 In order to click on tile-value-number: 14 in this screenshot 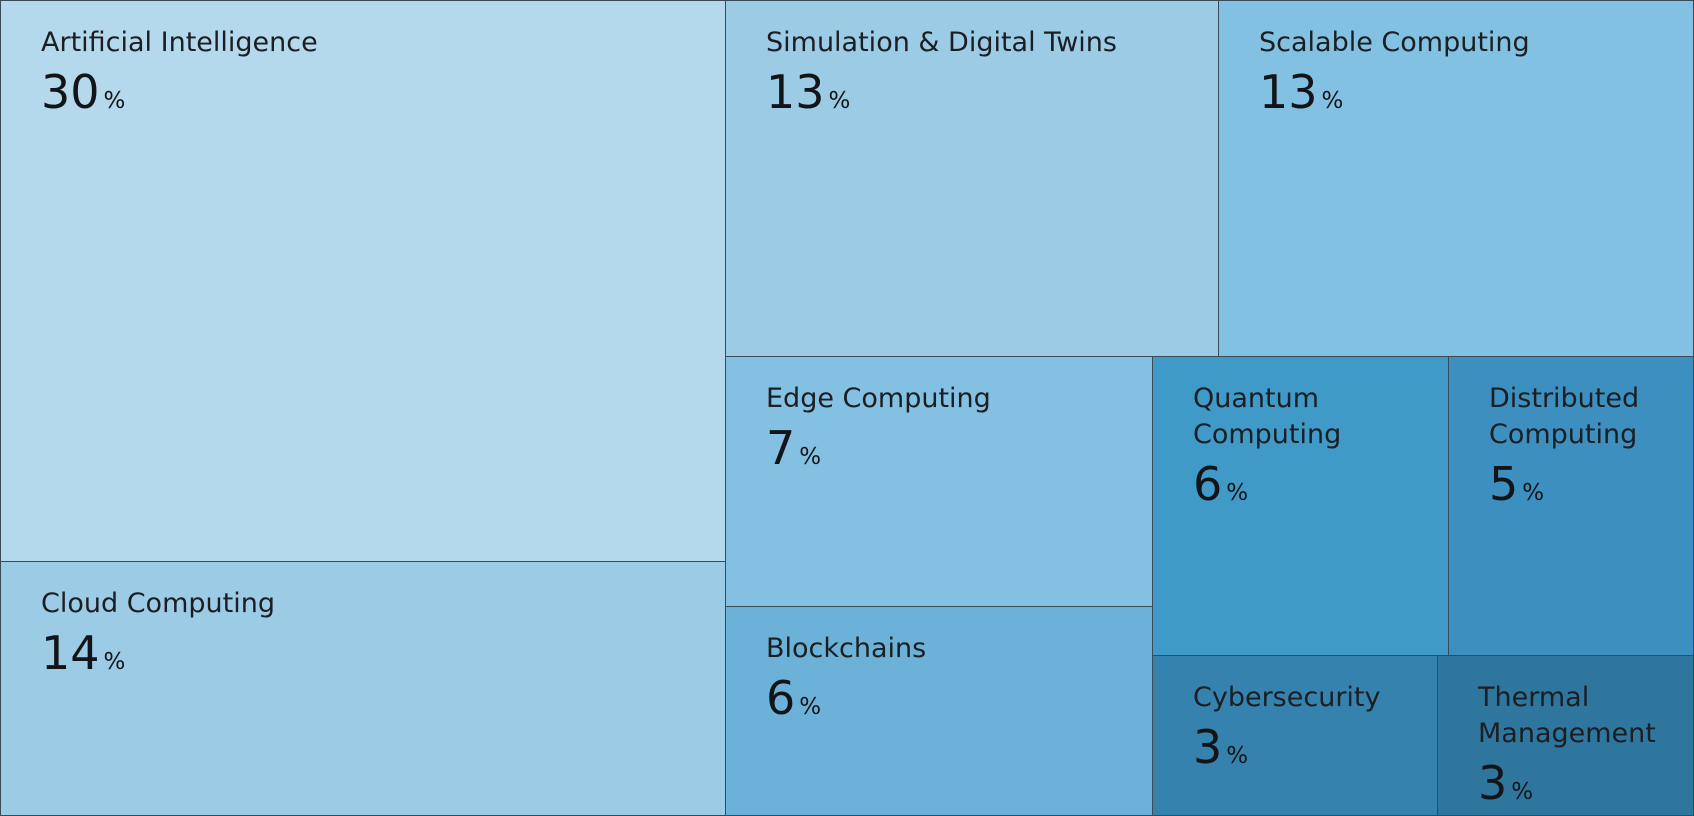, I will do `click(70, 653)`.